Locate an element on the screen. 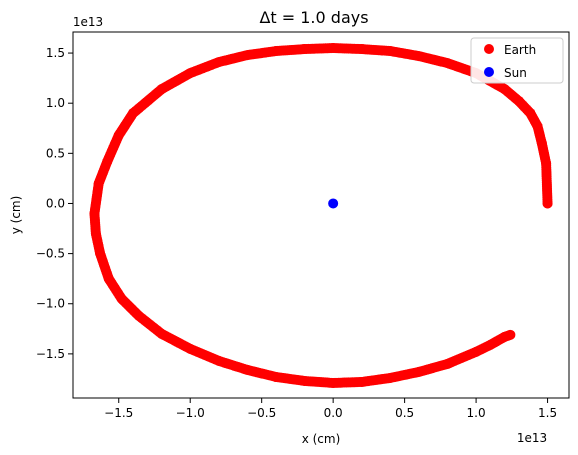 The image size is (578, 455). y-axis-offset-label: 1e13 is located at coordinates (88, 22).